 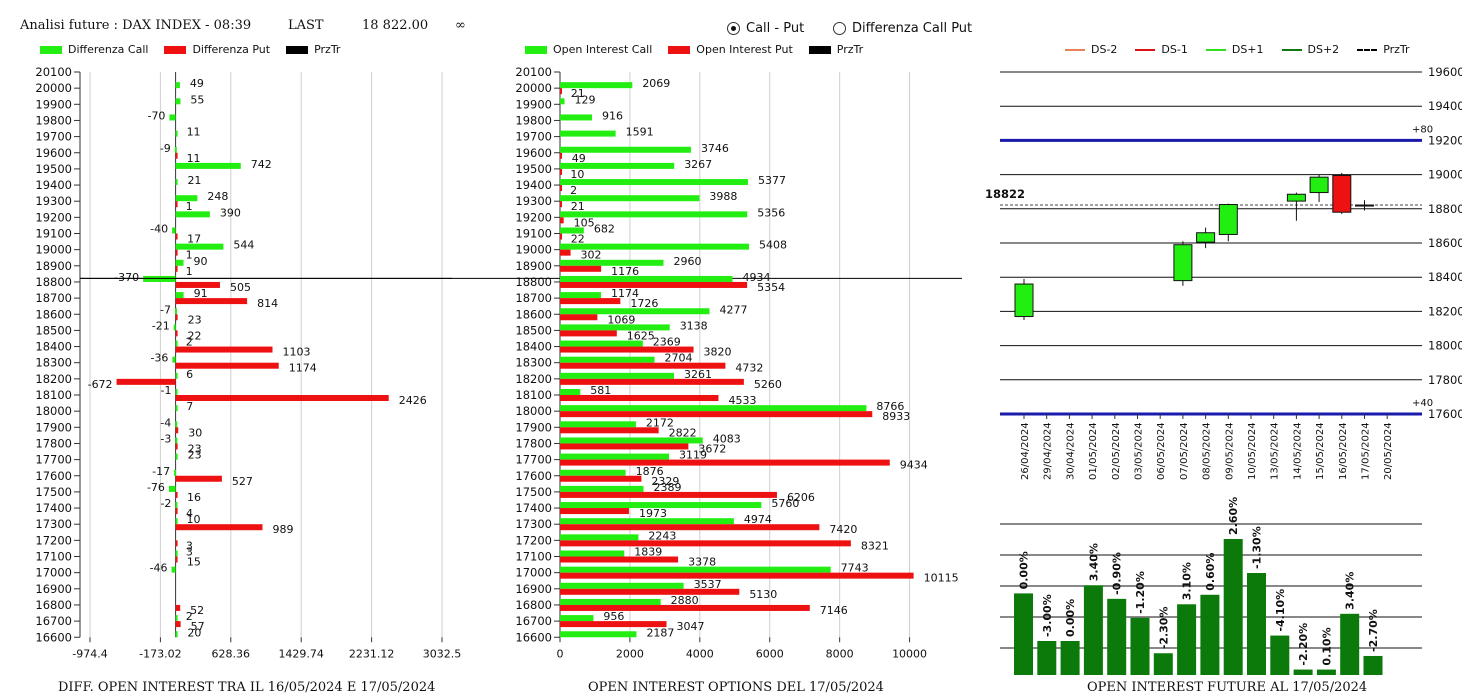 I want to click on oi-x-tick-label: 10000, so click(x=909, y=653).